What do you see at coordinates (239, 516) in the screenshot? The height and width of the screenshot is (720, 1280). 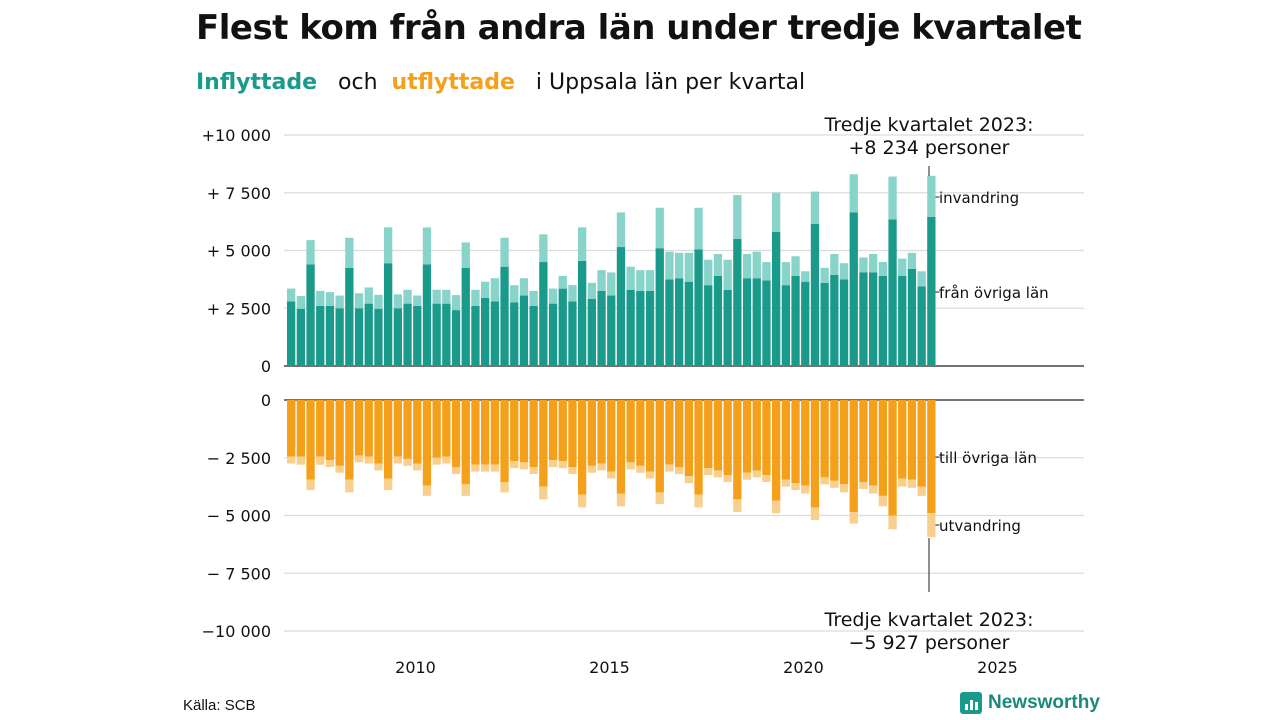 I see `y-tick-label: − 5 000` at bounding box center [239, 516].